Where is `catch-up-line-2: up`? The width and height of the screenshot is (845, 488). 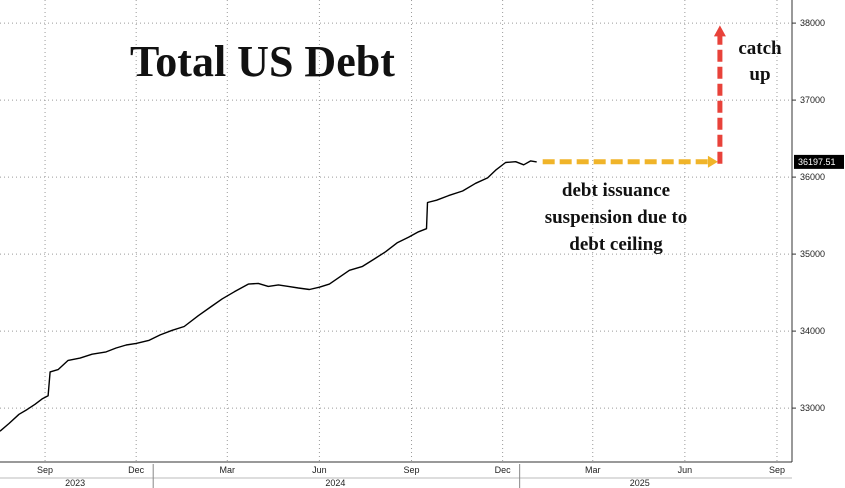
catch-up-line-2: up is located at coordinates (759, 74).